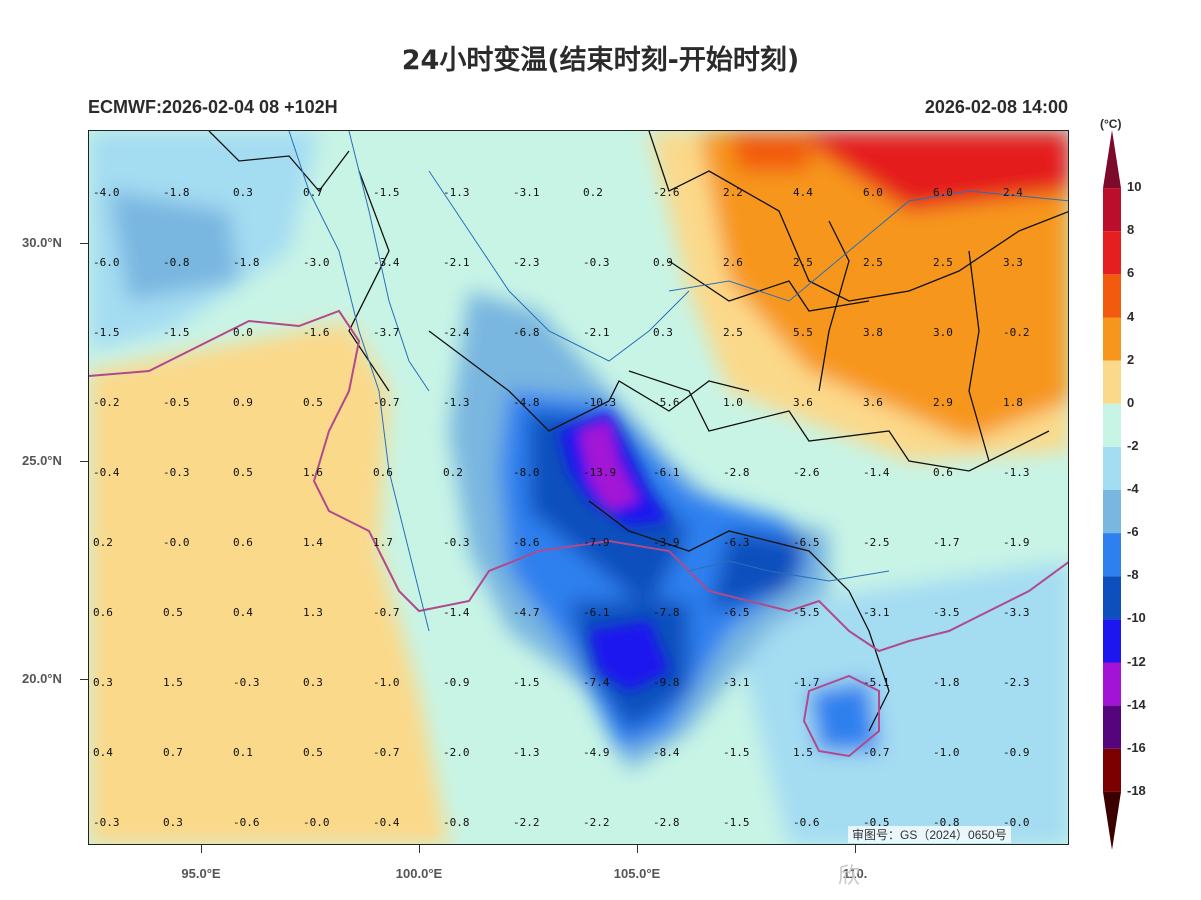 The width and height of the screenshot is (1201, 900). Describe the element at coordinates (1013, 262) in the screenshot. I see `grid-value: 3.3` at that location.